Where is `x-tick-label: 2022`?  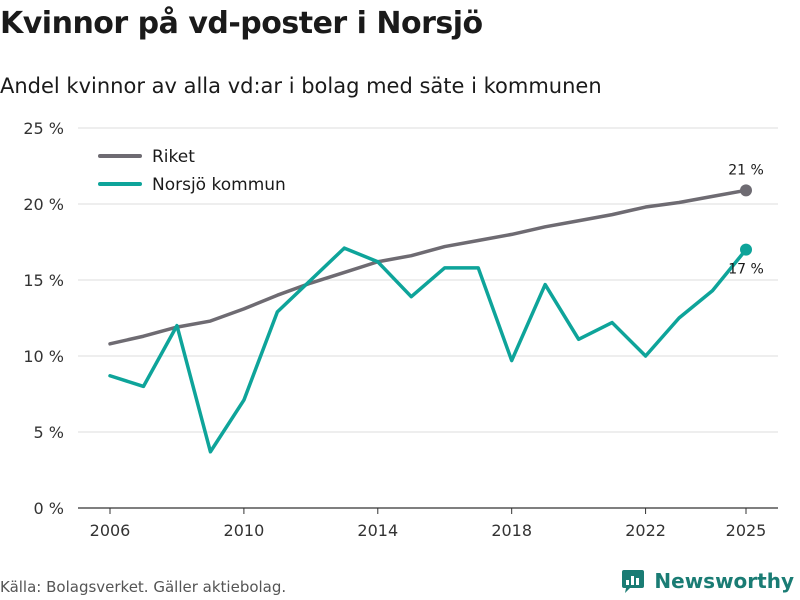 x-tick-label: 2022 is located at coordinates (645, 530).